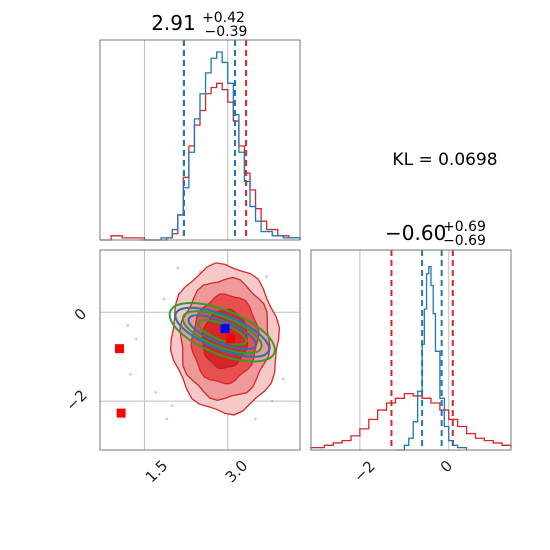  Describe the element at coordinates (157, 472) in the screenshot. I see `joint-xtick-1: 1.5` at that location.